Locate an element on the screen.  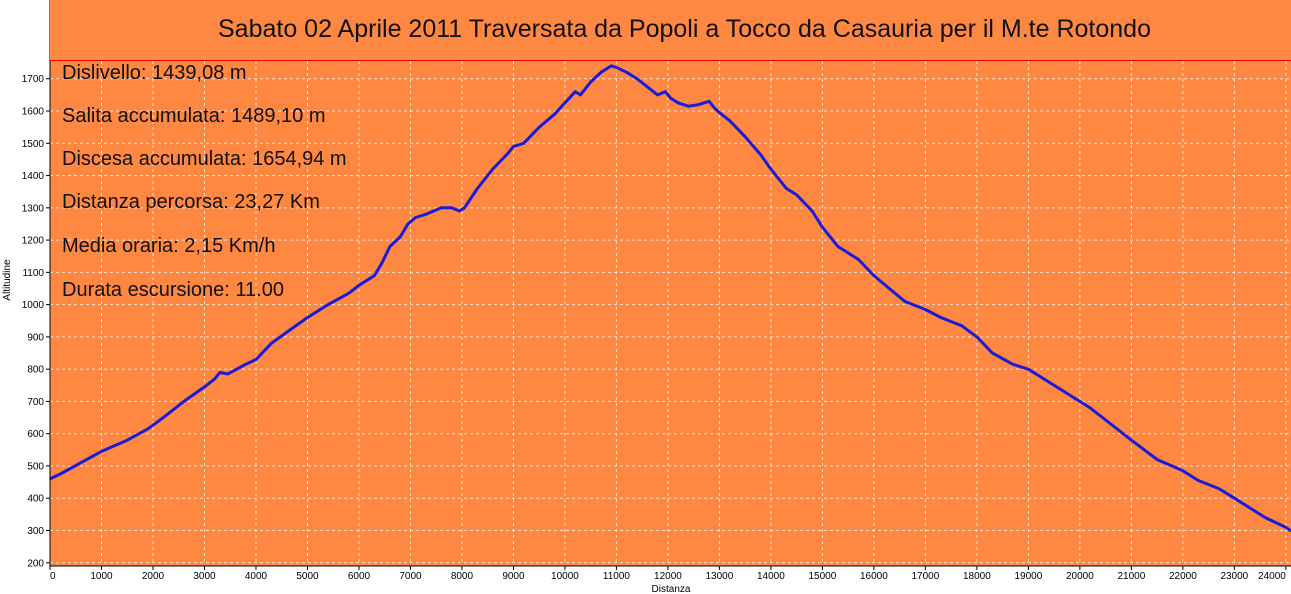
x-tick-label: 16000 is located at coordinates (874, 576).